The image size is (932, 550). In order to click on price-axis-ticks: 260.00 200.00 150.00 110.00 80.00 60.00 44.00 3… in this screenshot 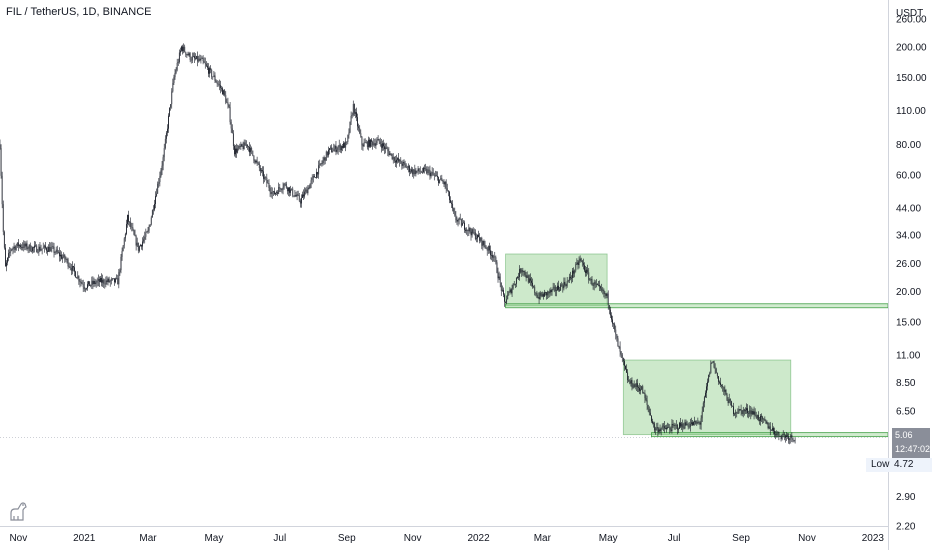, I will do `click(911, 274)`.